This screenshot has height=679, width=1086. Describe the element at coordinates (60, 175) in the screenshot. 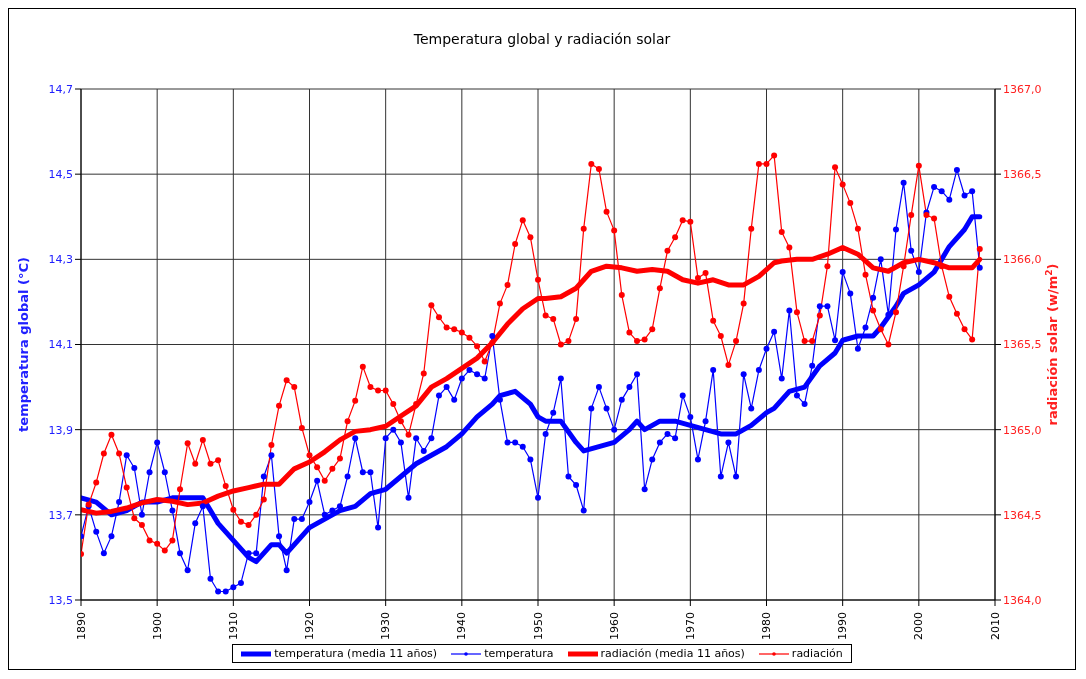

I see `y-tick-label: 14,5` at that location.